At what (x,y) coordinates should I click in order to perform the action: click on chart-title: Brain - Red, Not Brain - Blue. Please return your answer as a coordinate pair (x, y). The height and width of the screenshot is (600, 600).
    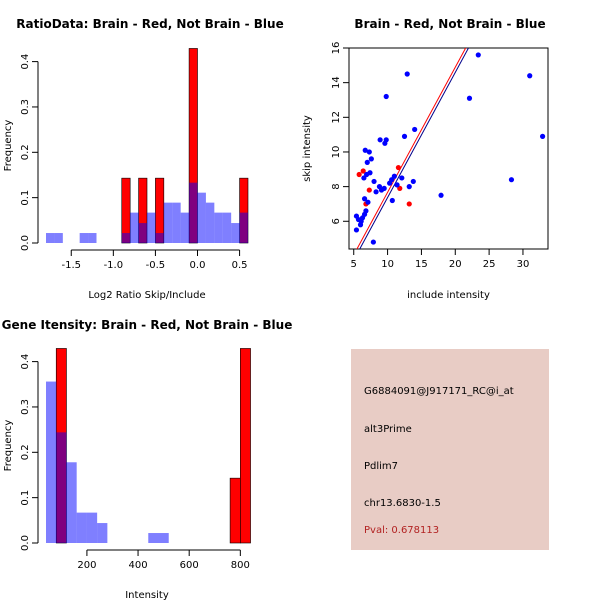
    Looking at the image, I should click on (449, 24).